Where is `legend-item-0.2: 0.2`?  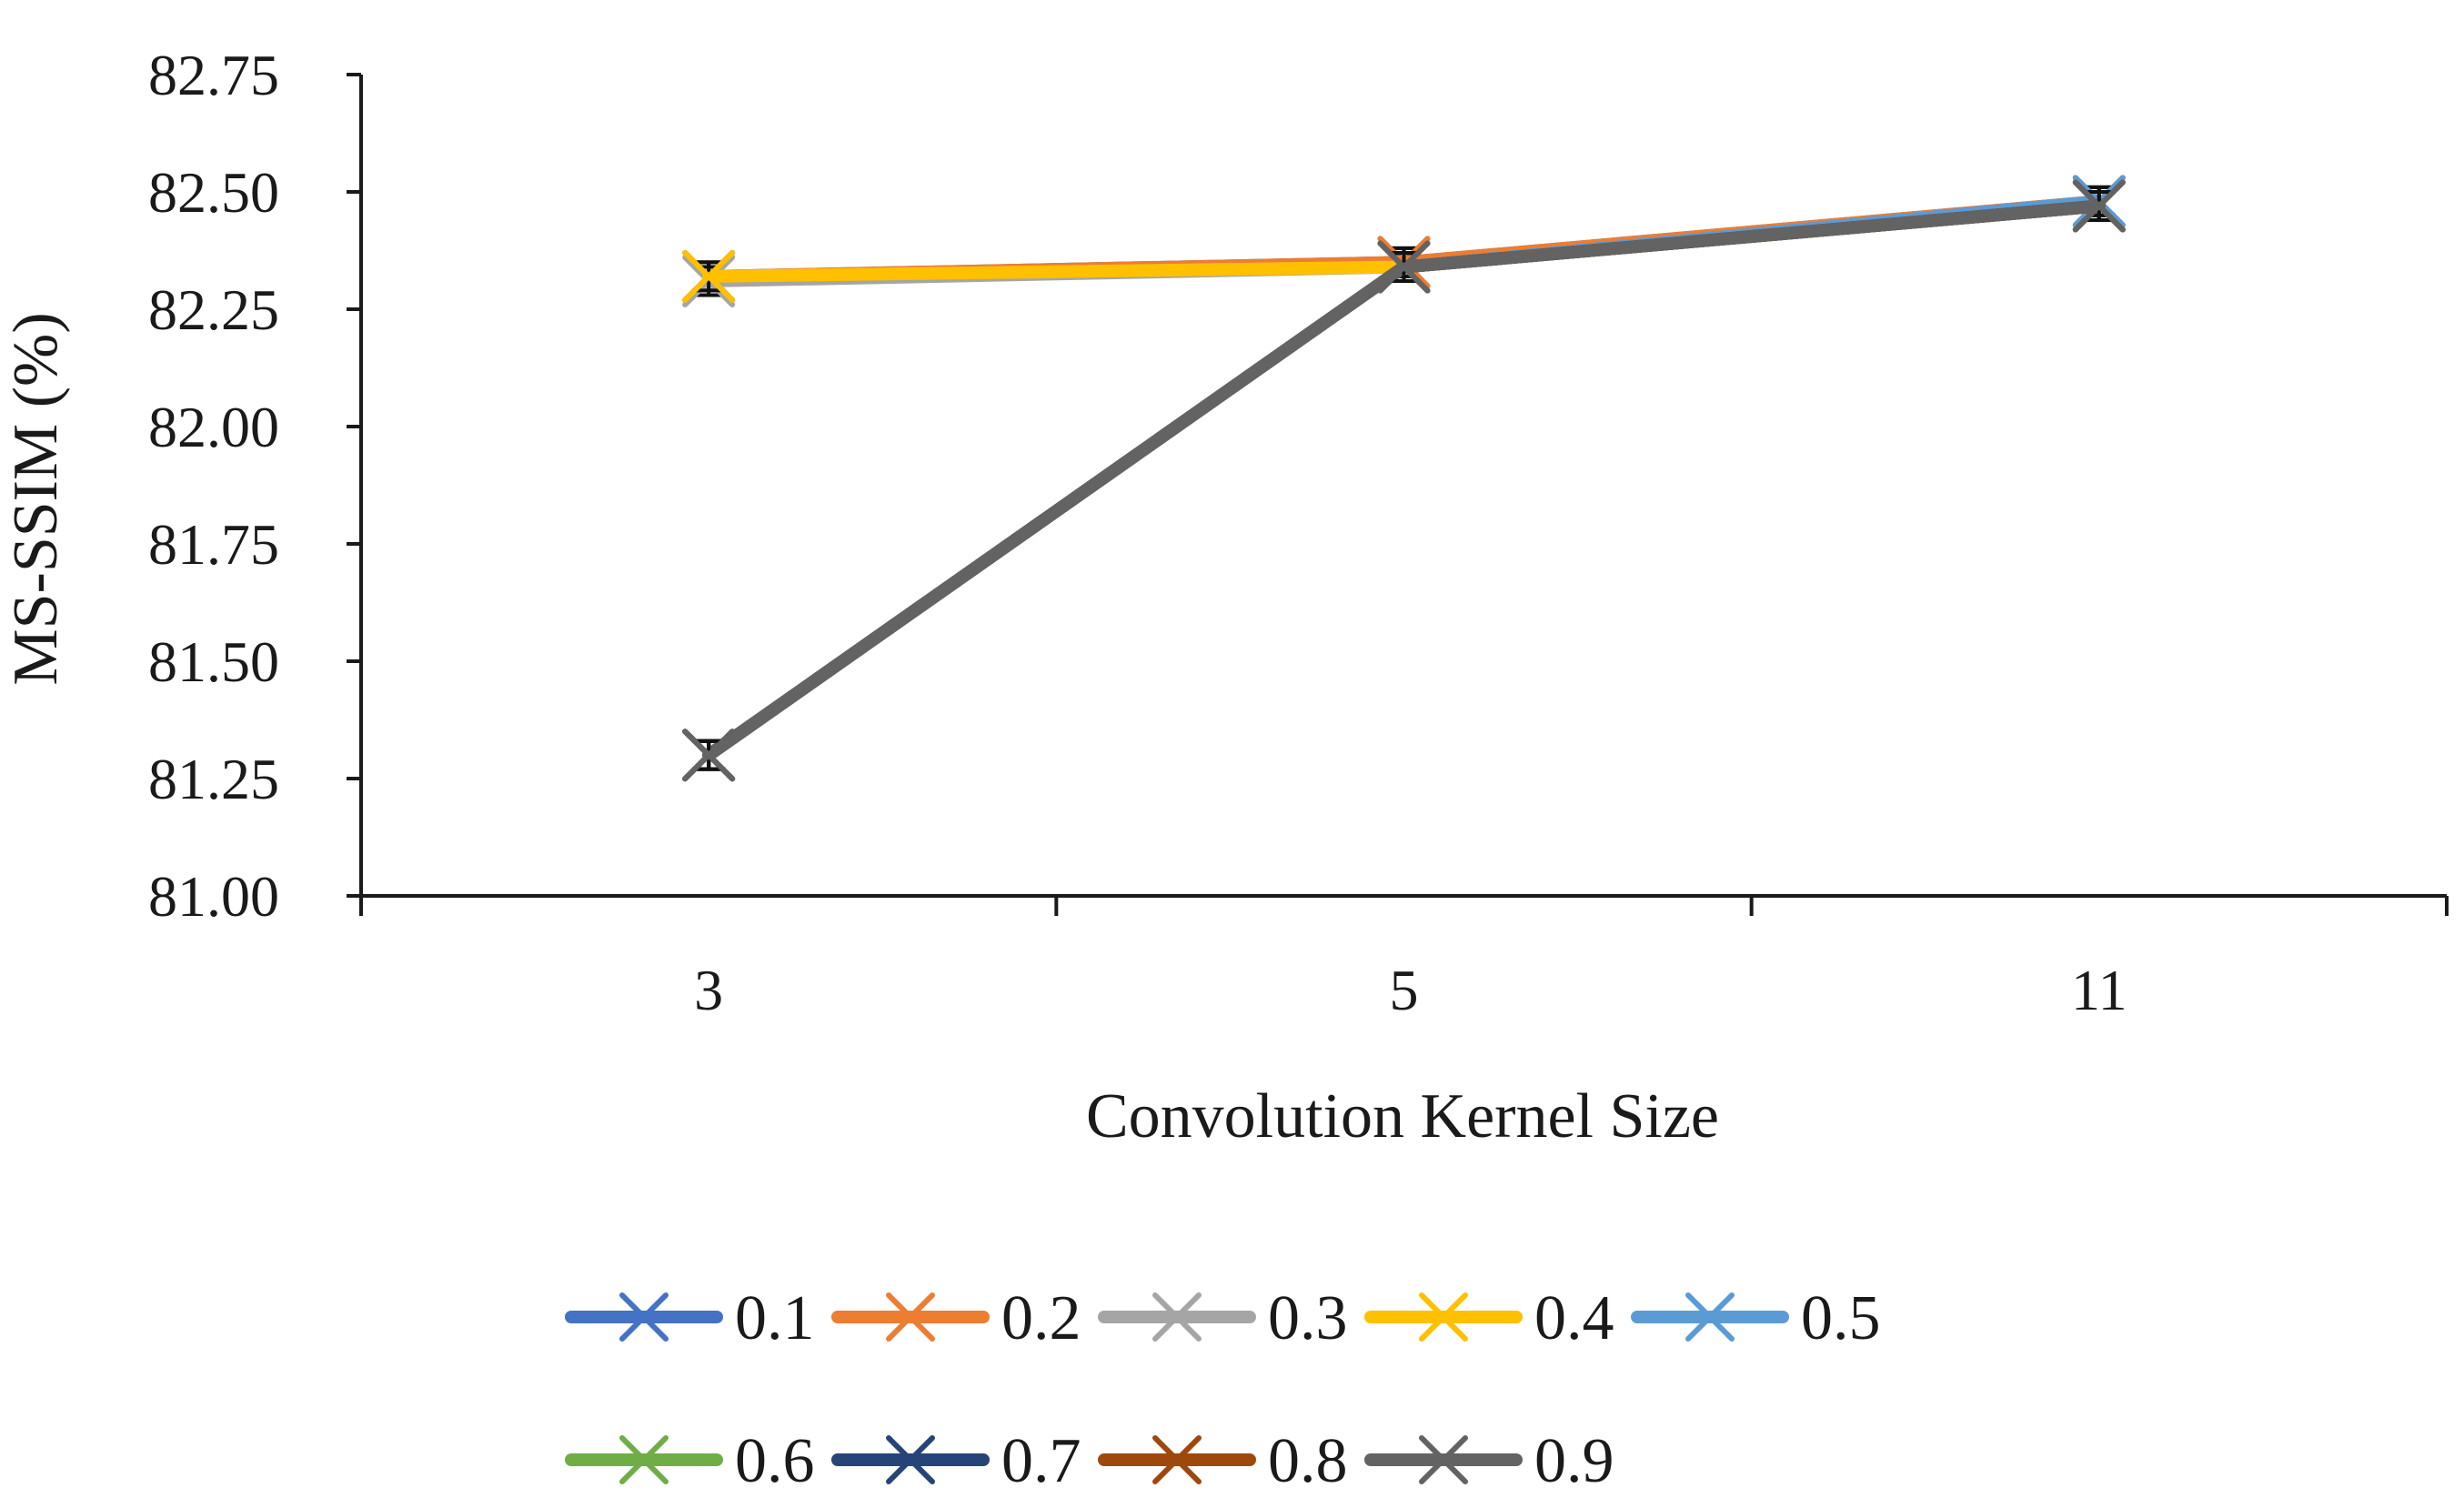 legend-item-0.2: 0.2 is located at coordinates (956, 1318).